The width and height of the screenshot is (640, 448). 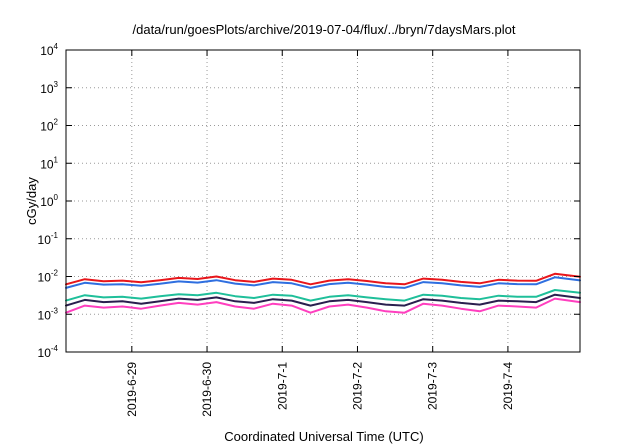 What do you see at coordinates (207, 389) in the screenshot?
I see `x-tick-label: 2019-6-30` at bounding box center [207, 389].